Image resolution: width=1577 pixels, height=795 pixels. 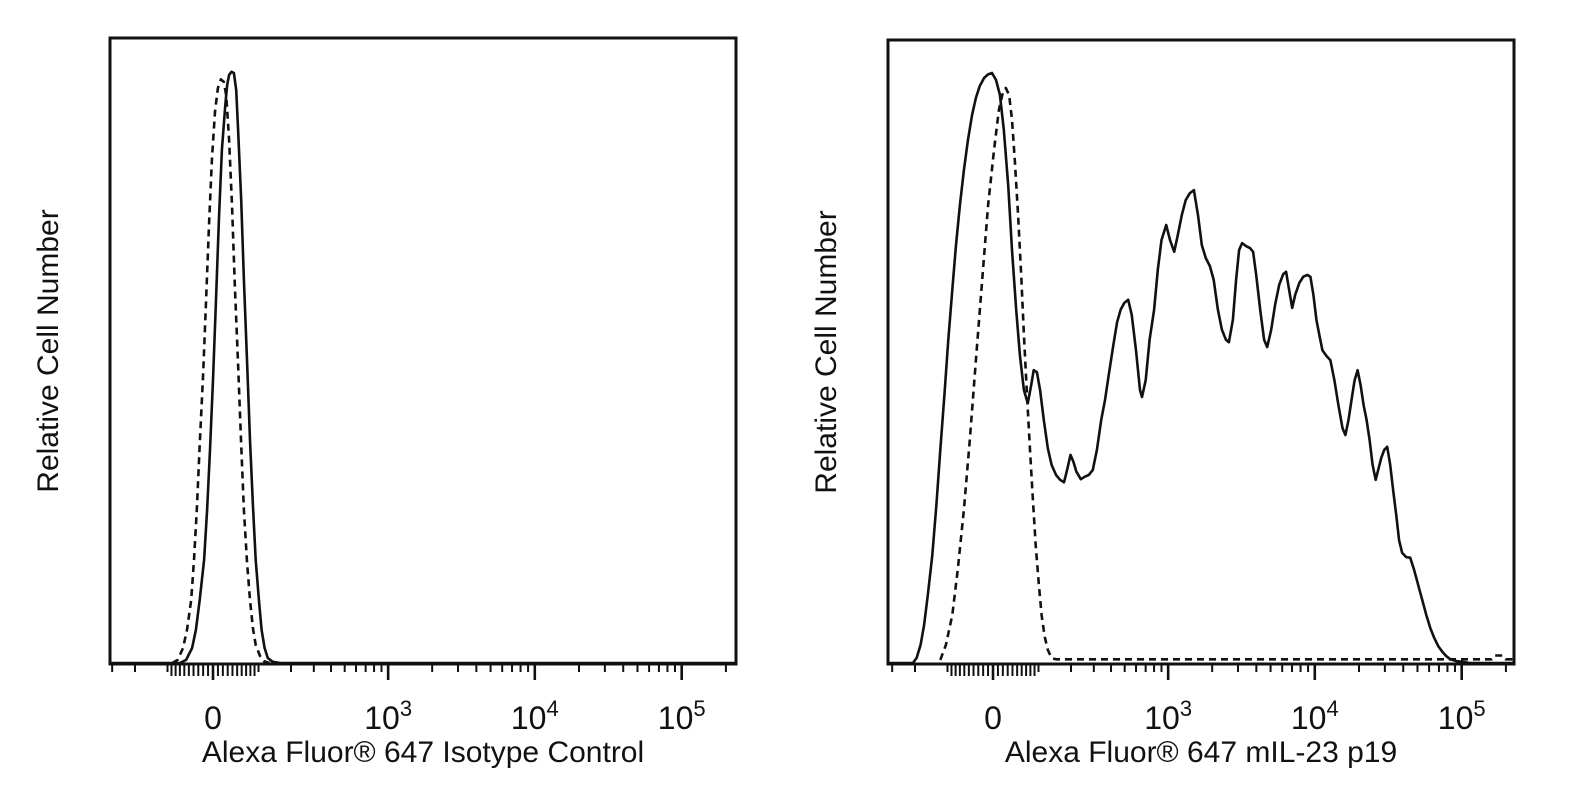 I want to click on x-axis-title: Alexa Fluor® 647 mIL-23 p19, so click(x=1201, y=752).